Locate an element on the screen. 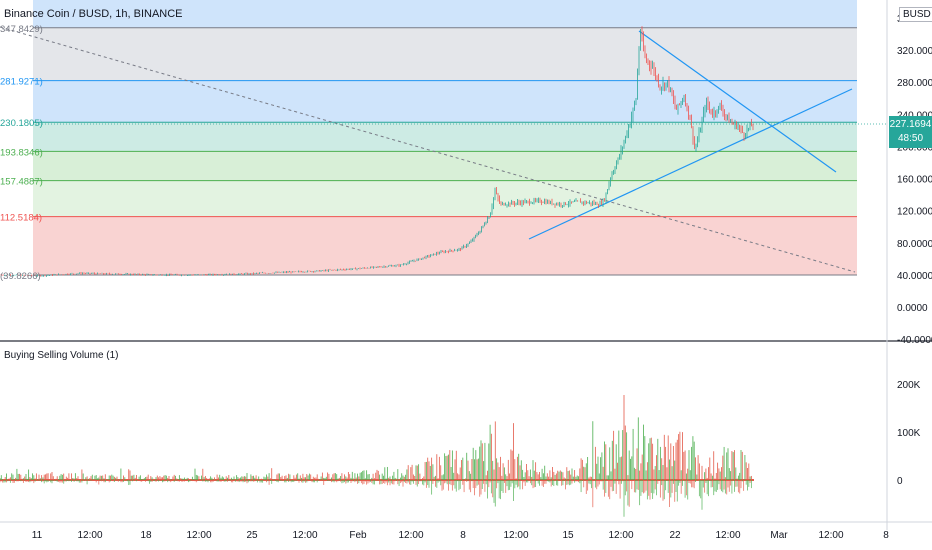  time-tick-label: 15 is located at coordinates (568, 535).